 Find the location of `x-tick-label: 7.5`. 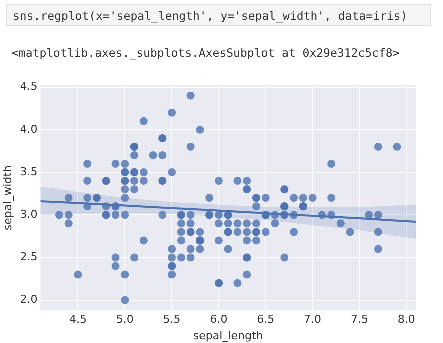

x-tick-label: 7.5 is located at coordinates (359, 319).